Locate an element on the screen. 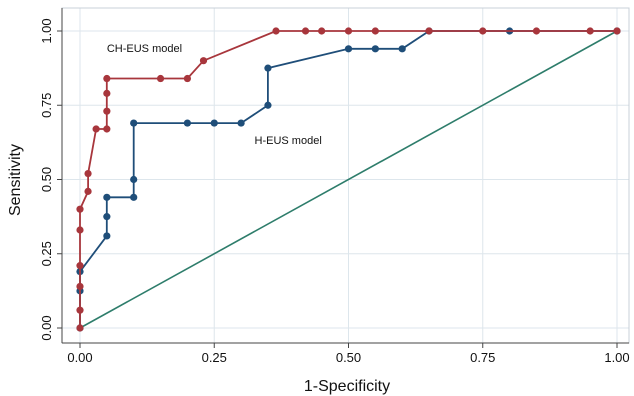 Image resolution: width=634 pixels, height=396 pixels. y-tick-label: 0.50 is located at coordinates (46, 179).